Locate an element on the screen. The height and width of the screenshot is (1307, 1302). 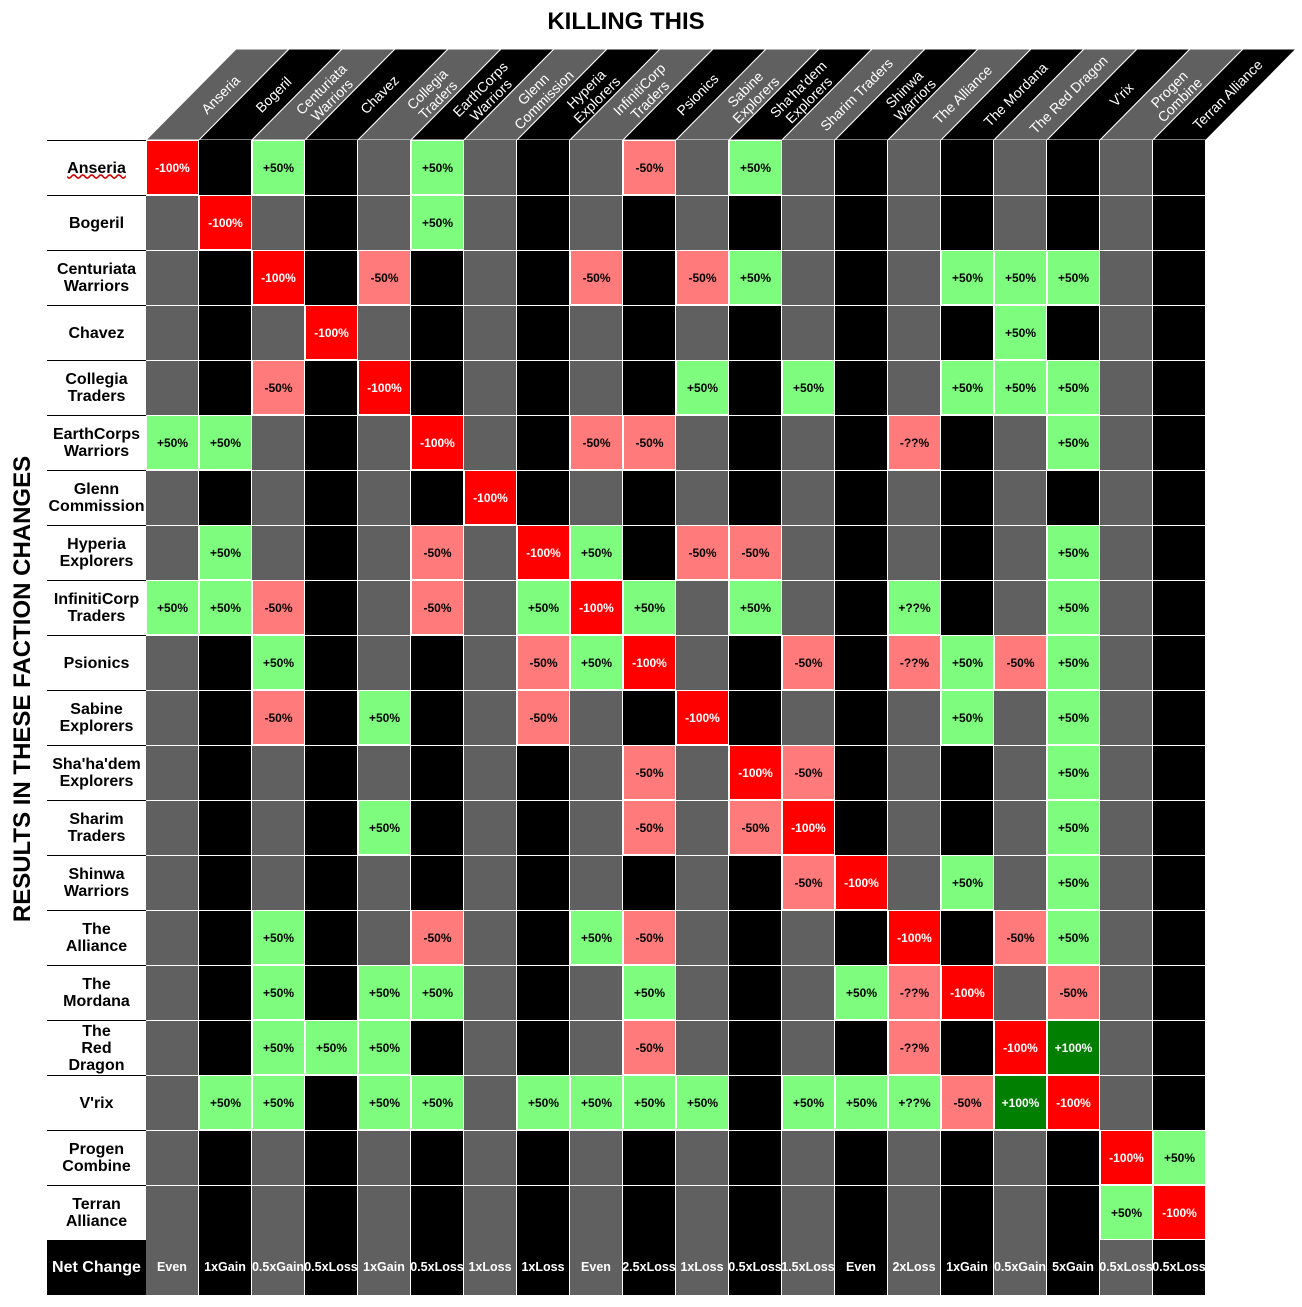
row-label-glenn-commission: Glenn Commission is located at coordinates (96, 497).